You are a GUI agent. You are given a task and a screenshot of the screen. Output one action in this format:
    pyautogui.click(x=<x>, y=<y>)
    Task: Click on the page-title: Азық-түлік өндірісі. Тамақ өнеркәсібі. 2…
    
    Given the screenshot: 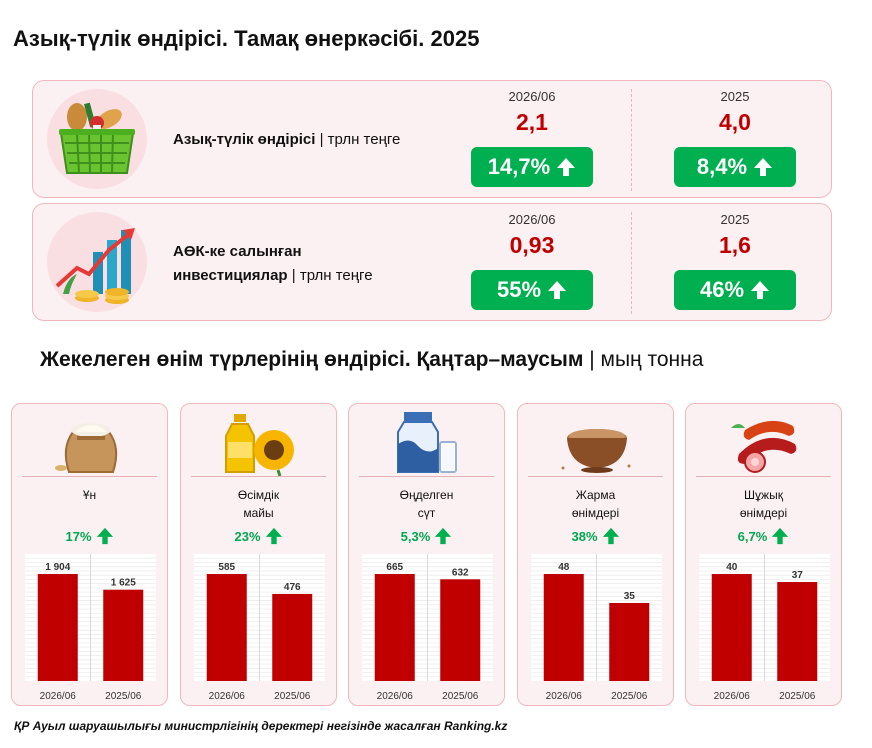 What is the action you would take?
    pyautogui.click(x=246, y=38)
    